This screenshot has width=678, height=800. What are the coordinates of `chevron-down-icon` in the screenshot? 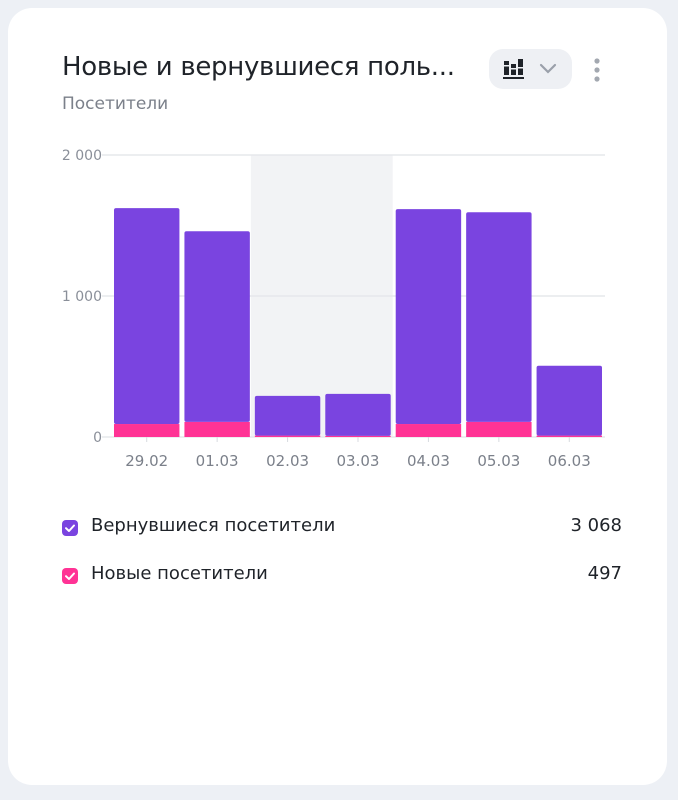 It's located at (548, 68).